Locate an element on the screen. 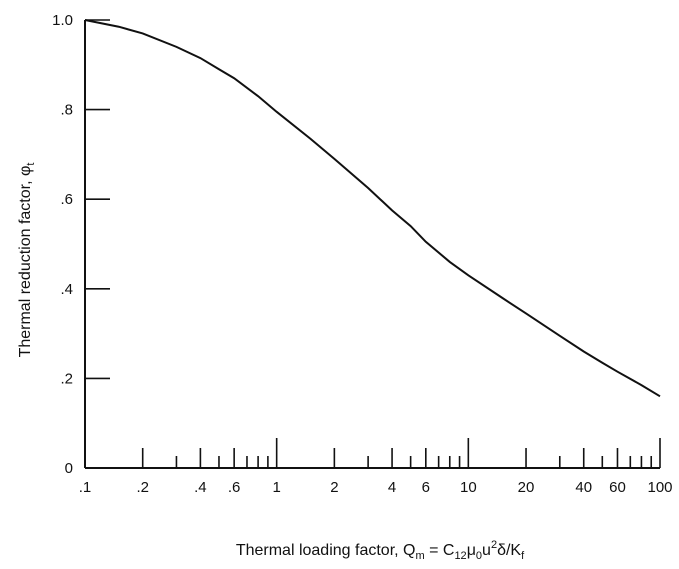 The image size is (679, 569). y-tick-label: 1.0 is located at coordinates (62, 20).